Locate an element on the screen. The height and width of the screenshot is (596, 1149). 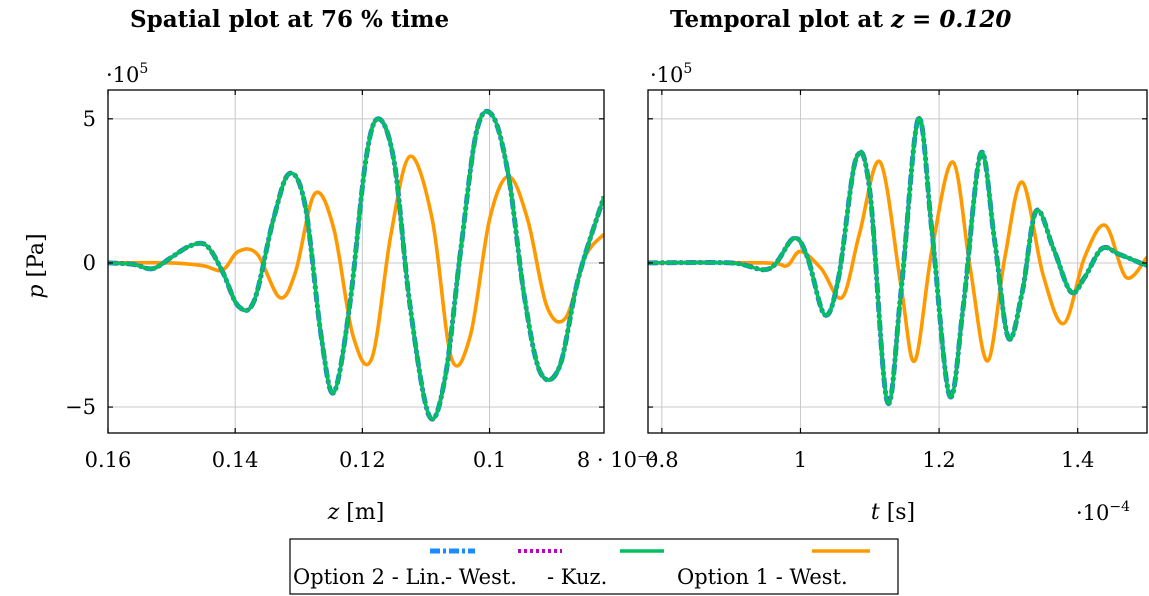
temporal-plot-title: Temporal plot at z = 0.120 is located at coordinates (840, 19).